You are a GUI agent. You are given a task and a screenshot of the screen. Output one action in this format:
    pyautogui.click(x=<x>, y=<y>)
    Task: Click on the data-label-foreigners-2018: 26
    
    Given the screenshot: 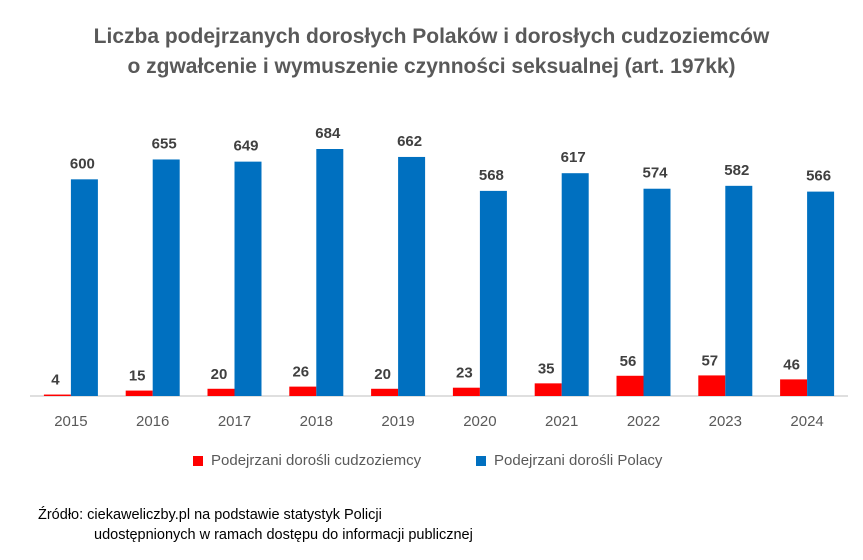 What is the action you would take?
    pyautogui.click(x=300, y=372)
    